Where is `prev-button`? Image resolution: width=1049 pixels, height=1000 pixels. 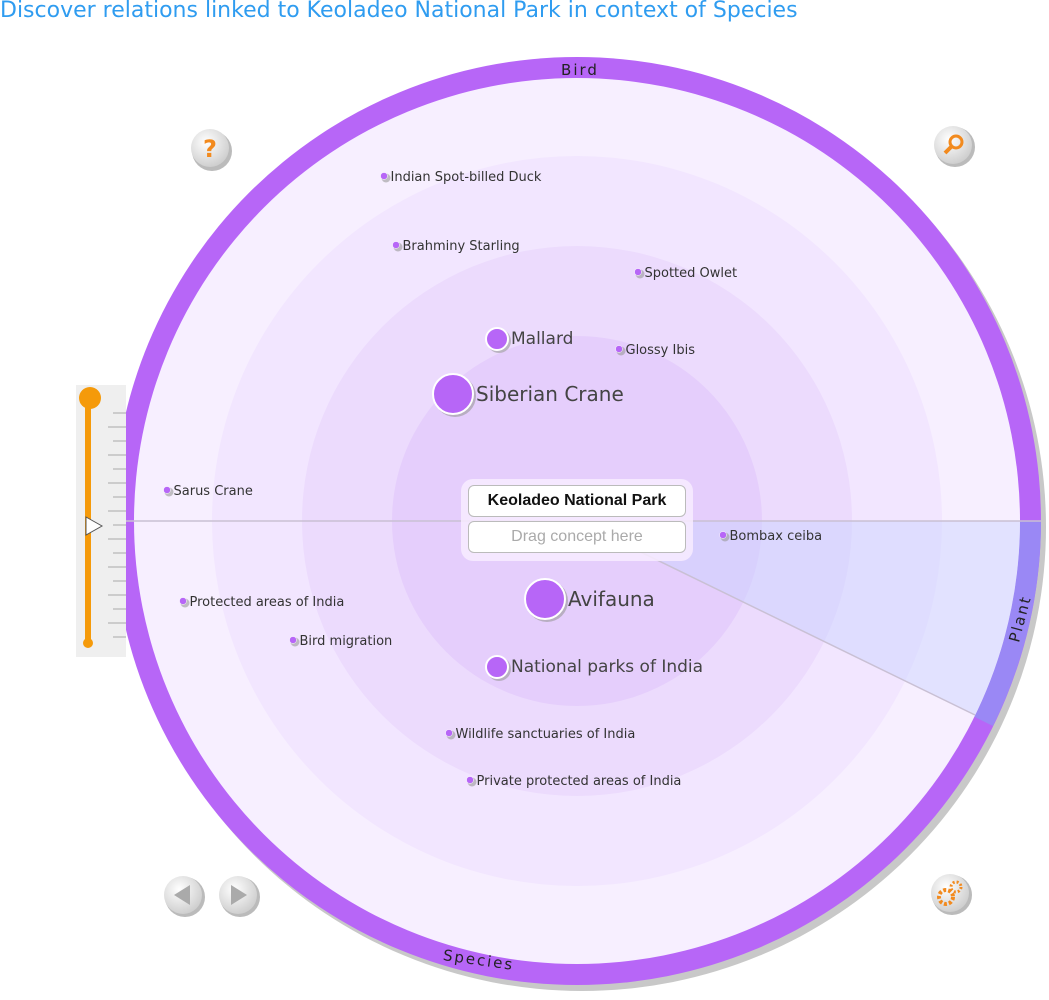 prev-button is located at coordinates (184, 896).